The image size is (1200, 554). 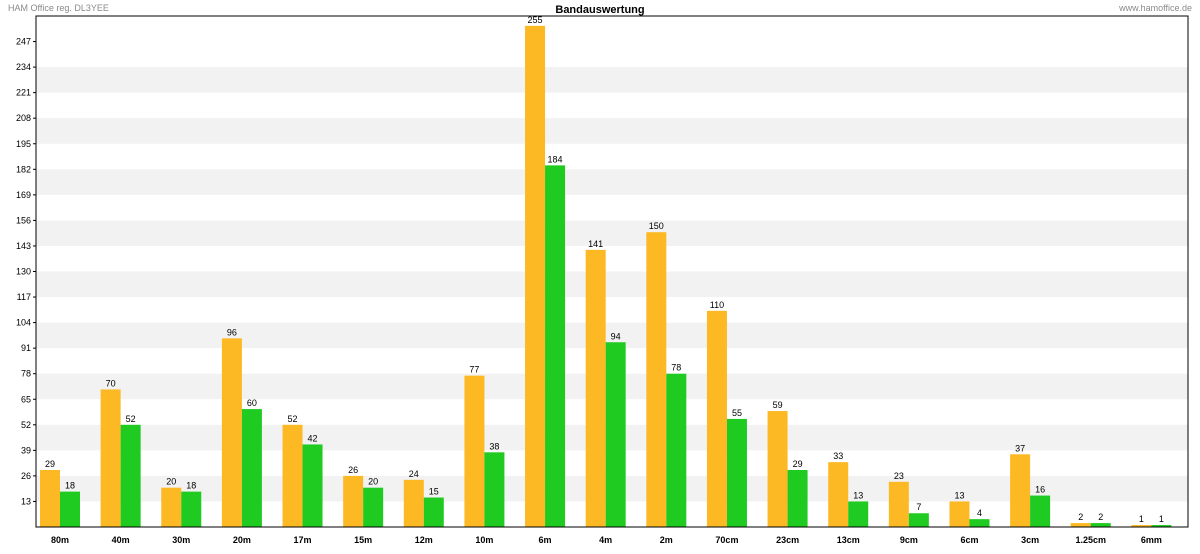 I want to click on y-tick-label: 117, so click(x=24, y=297).